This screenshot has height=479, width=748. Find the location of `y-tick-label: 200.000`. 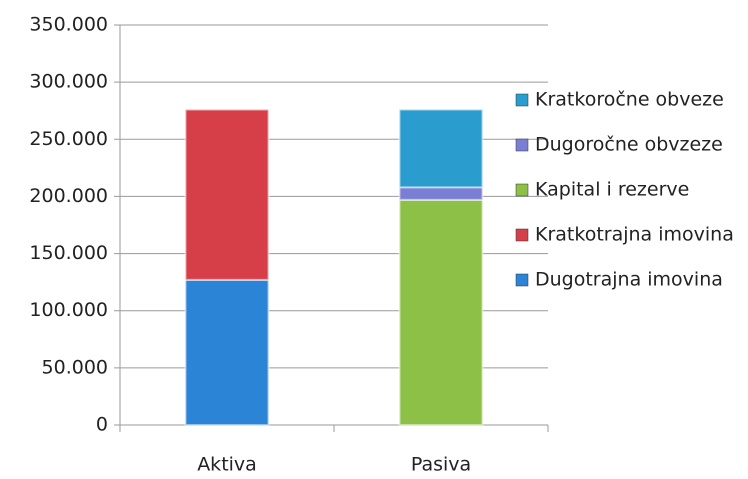

y-tick-label: 200.000 is located at coordinates (68, 196).